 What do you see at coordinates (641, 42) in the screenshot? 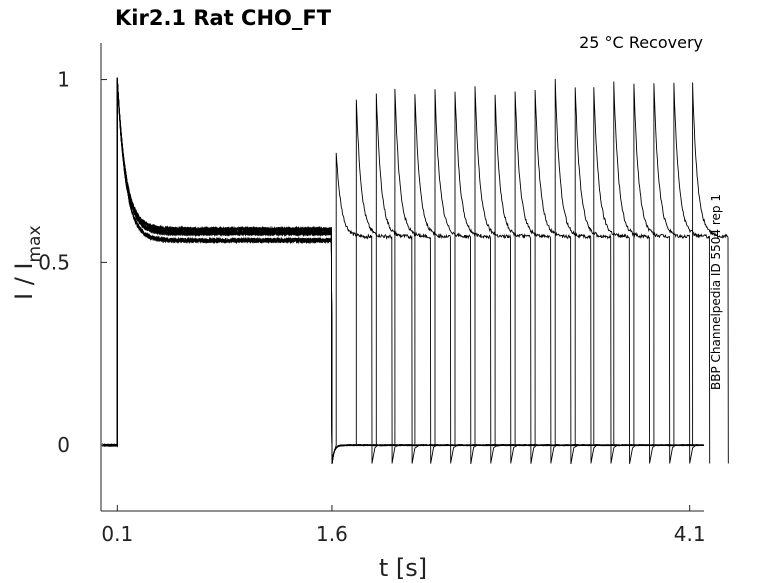
I see `chart-subtitle: 25 °C Recovery` at bounding box center [641, 42].